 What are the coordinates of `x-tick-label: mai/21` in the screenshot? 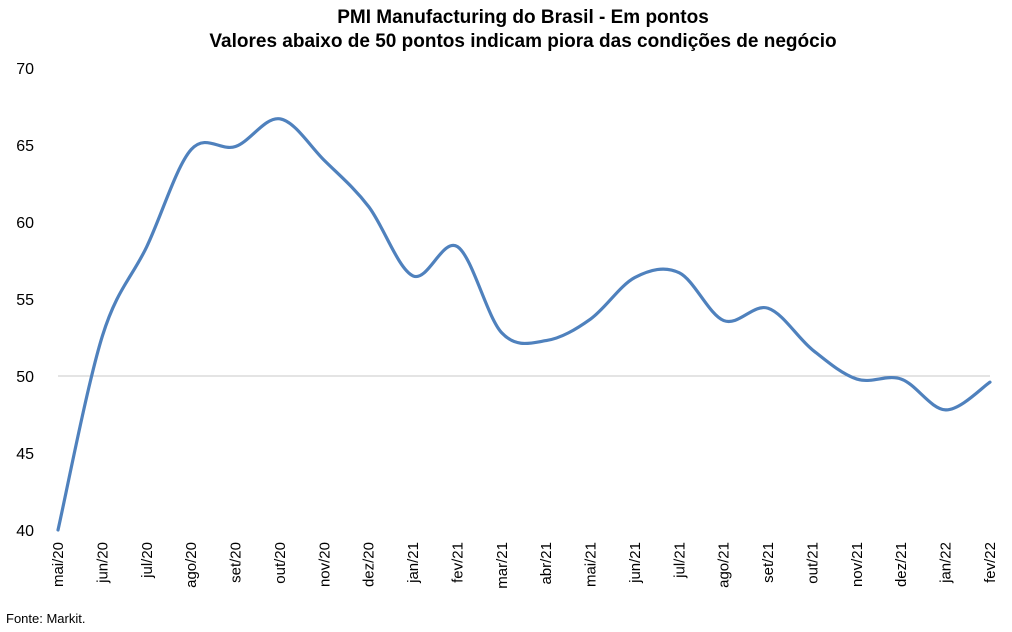 It's located at (591, 564).